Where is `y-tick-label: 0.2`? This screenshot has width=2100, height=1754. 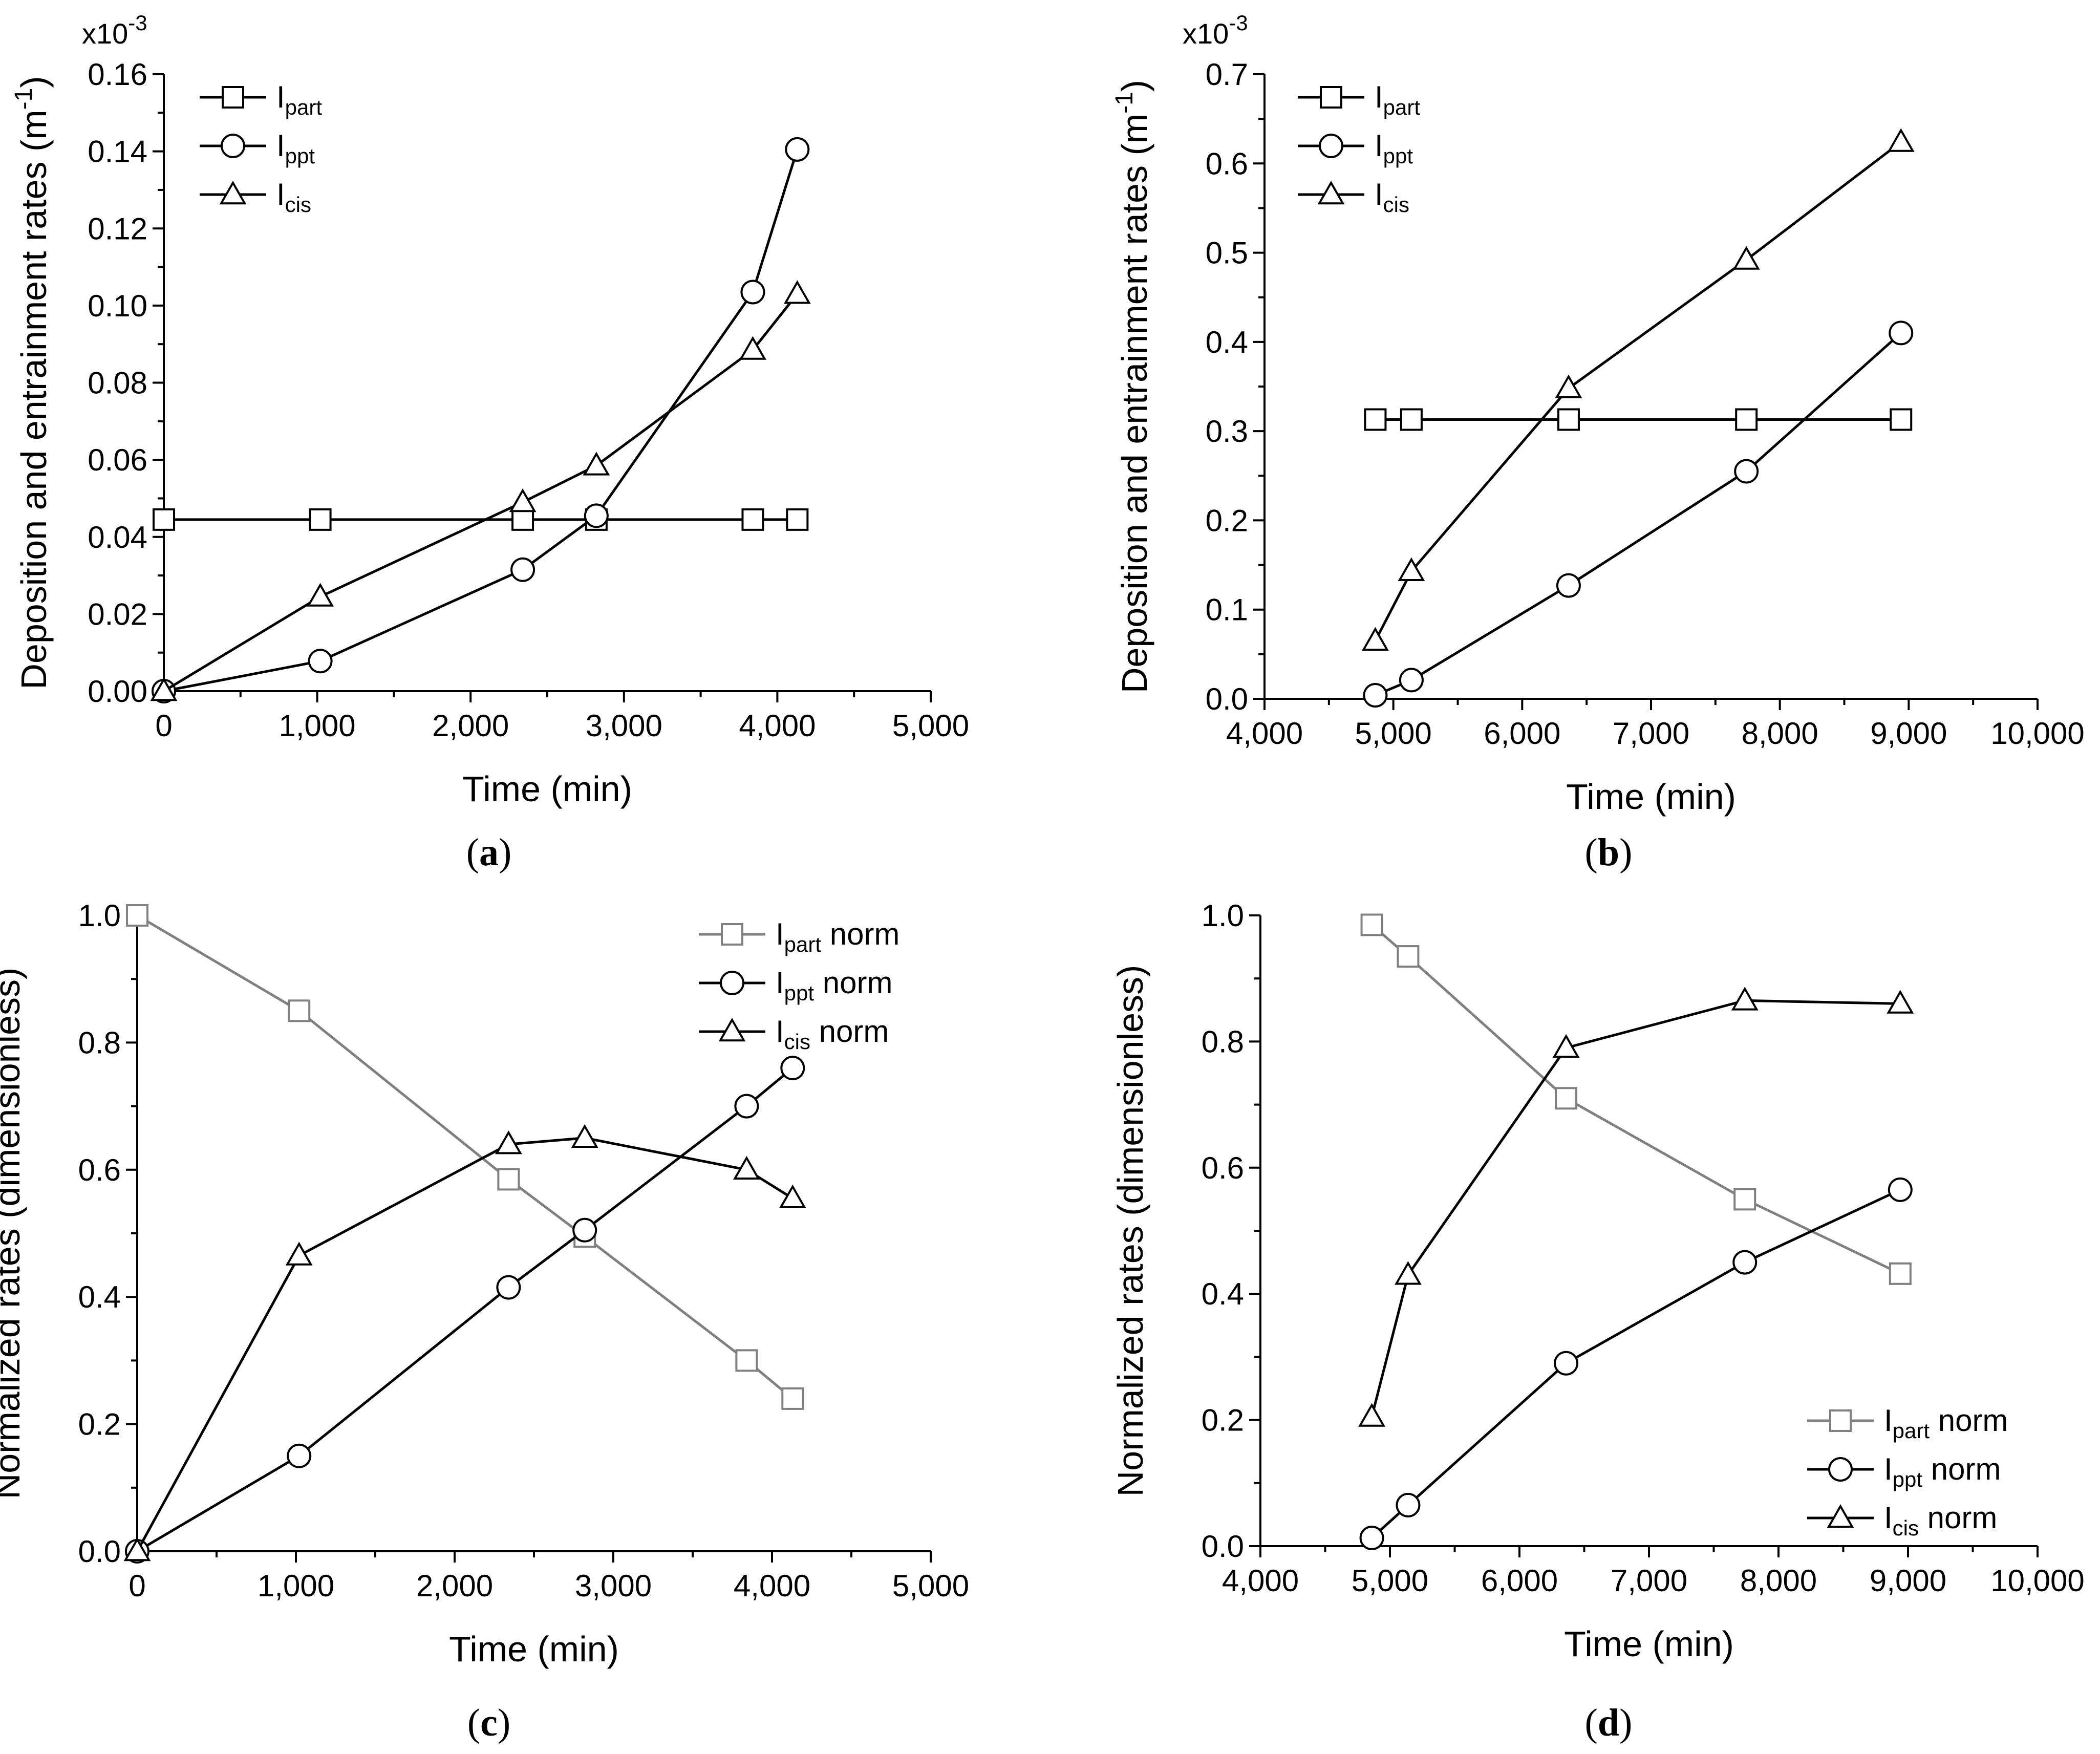
y-tick-label: 0.2 is located at coordinates (1227, 520).